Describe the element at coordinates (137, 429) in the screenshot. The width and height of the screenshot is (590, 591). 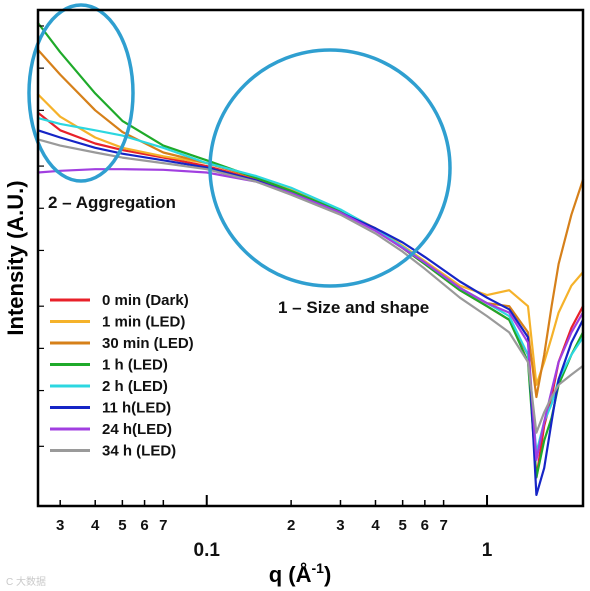
I see `legend-label-6: 24 h(LED)` at that location.